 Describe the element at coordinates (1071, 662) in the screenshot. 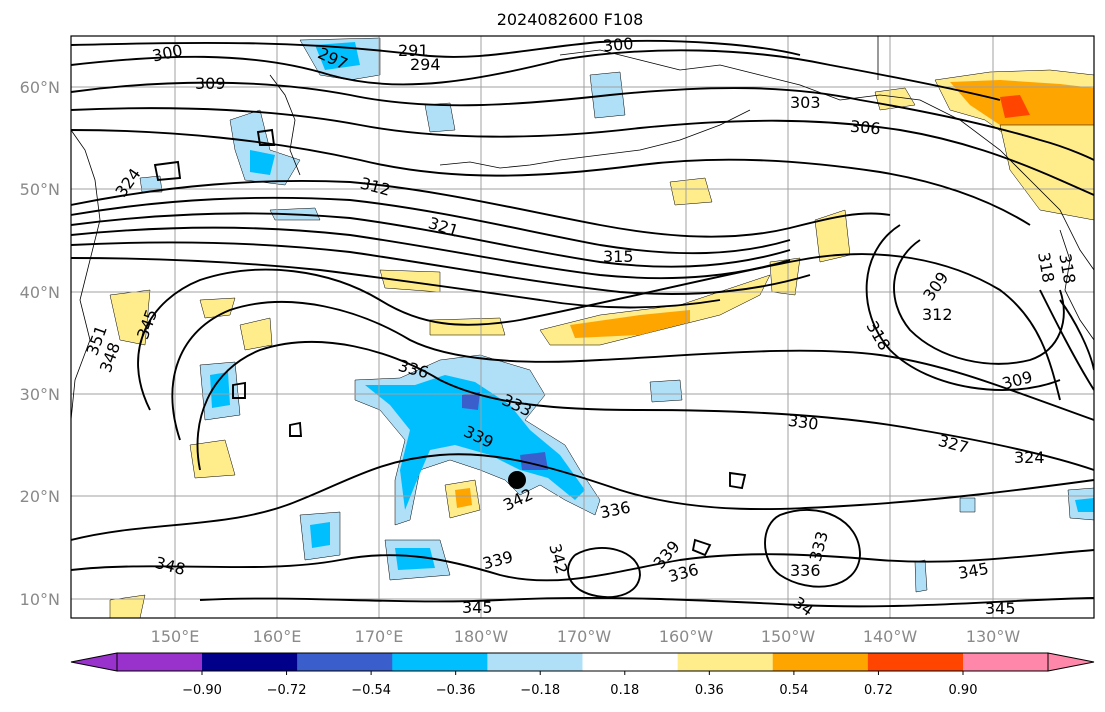

I see `colorbar-extend-high` at that location.